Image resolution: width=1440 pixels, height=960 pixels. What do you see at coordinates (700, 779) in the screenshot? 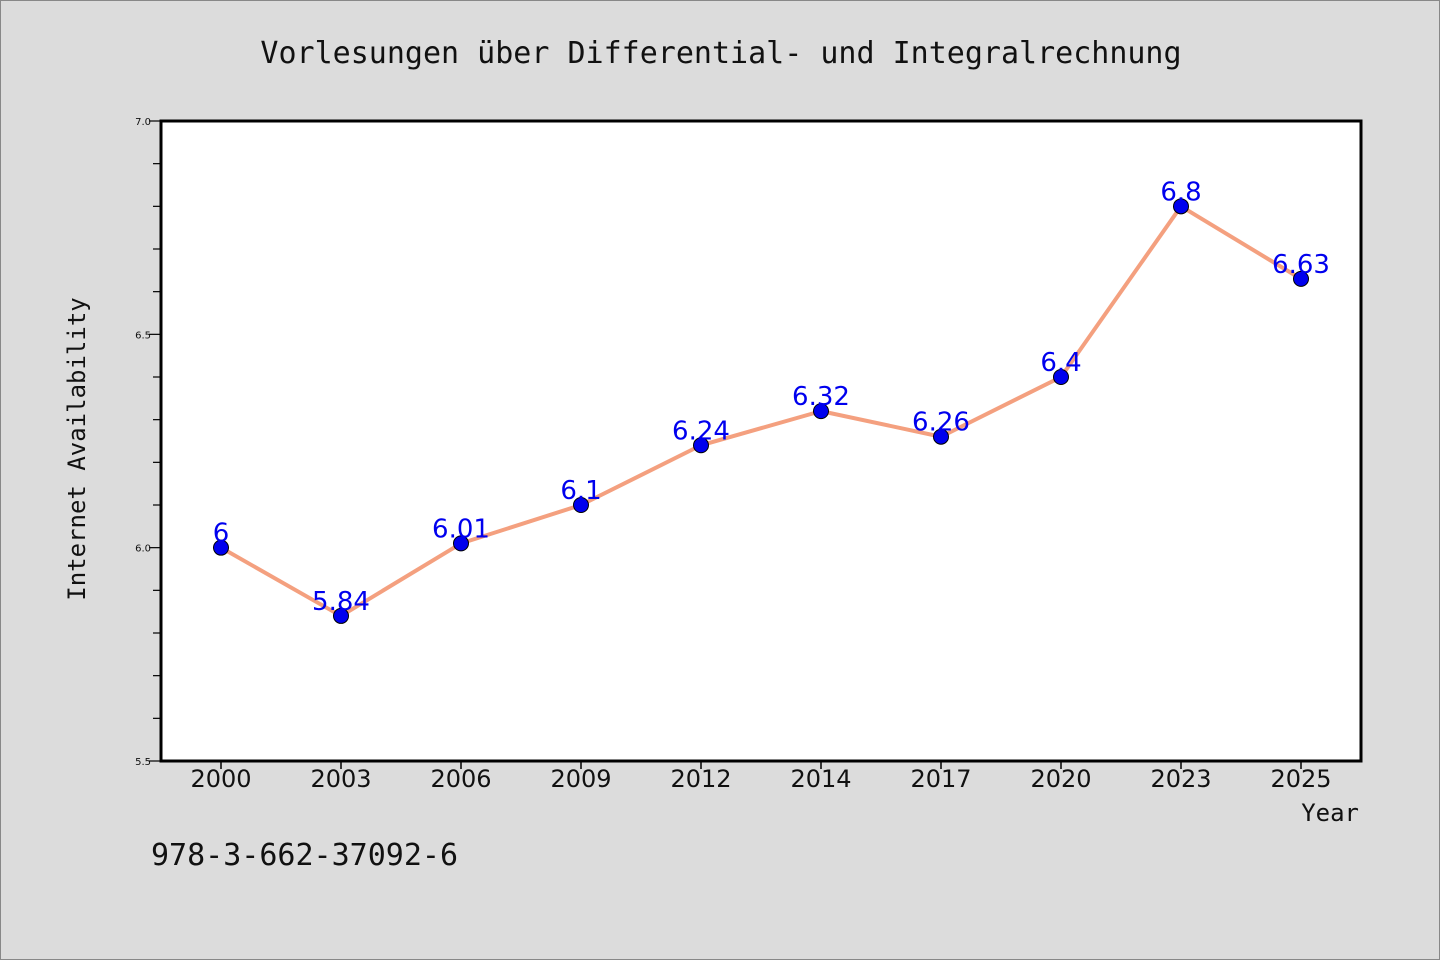
I see `x-tick-label: 2012` at bounding box center [700, 779].